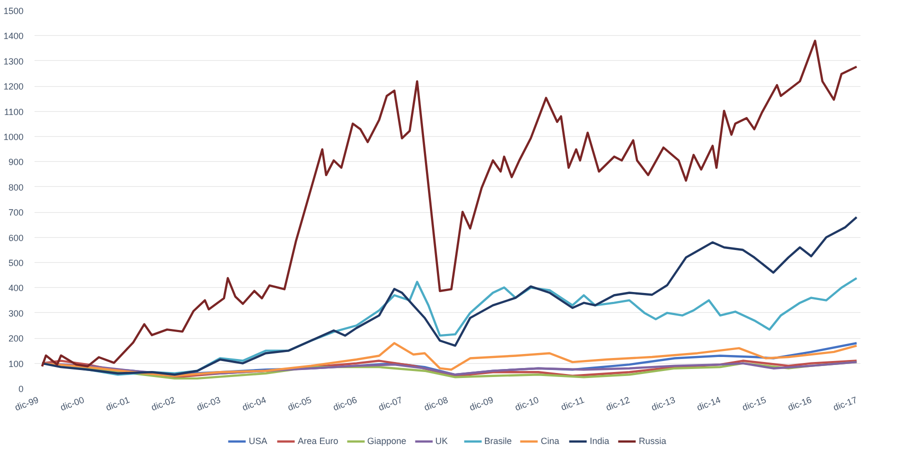 The image size is (898, 473). Describe the element at coordinates (498, 441) in the screenshot. I see `legend-label: Brasile` at that location.